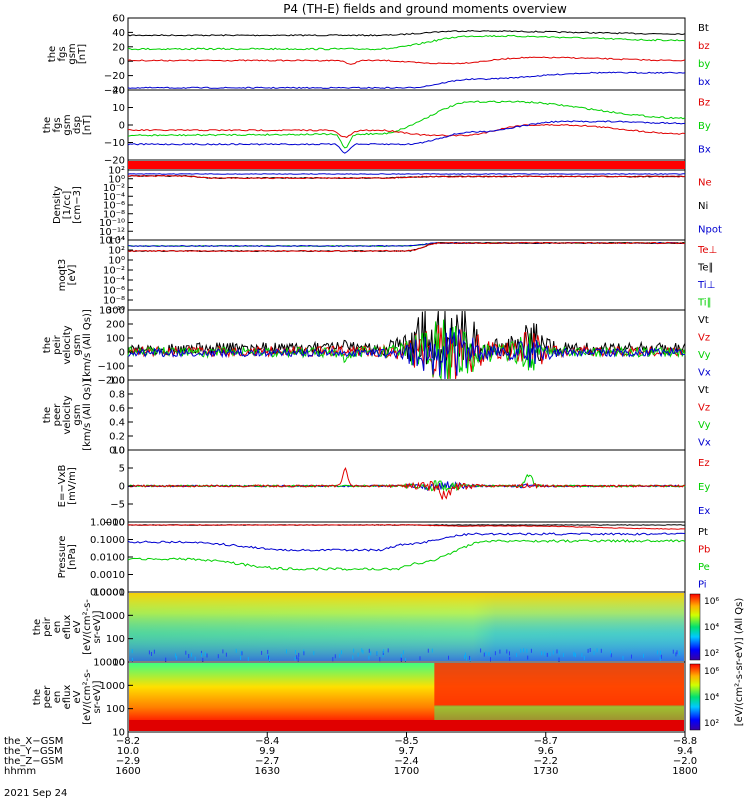  What do you see at coordinates (122, 487) in the screenshot?
I see `y-tick-label: 0` at bounding box center [122, 487].